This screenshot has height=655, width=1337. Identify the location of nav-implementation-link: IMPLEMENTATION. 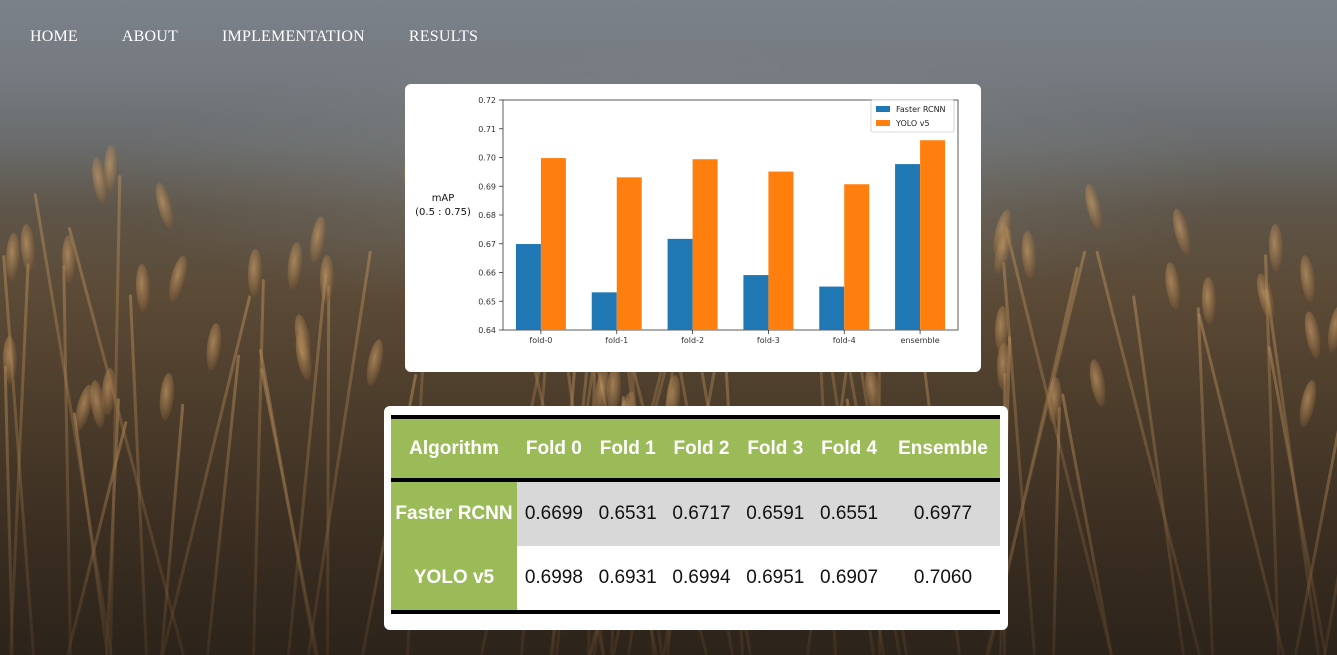
(293, 36).